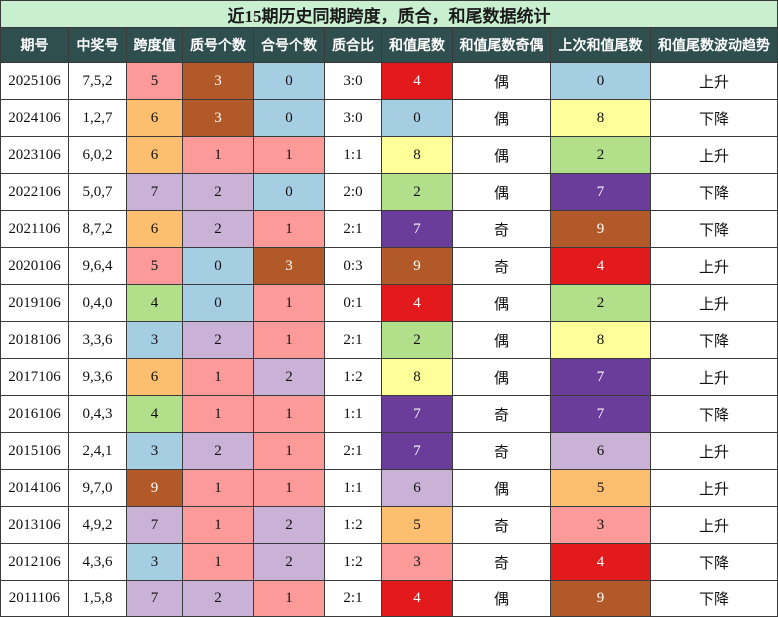 This screenshot has height=617, width=778. What do you see at coordinates (34, 414) in the screenshot?
I see `table-cell: 2016106` at bounding box center [34, 414].